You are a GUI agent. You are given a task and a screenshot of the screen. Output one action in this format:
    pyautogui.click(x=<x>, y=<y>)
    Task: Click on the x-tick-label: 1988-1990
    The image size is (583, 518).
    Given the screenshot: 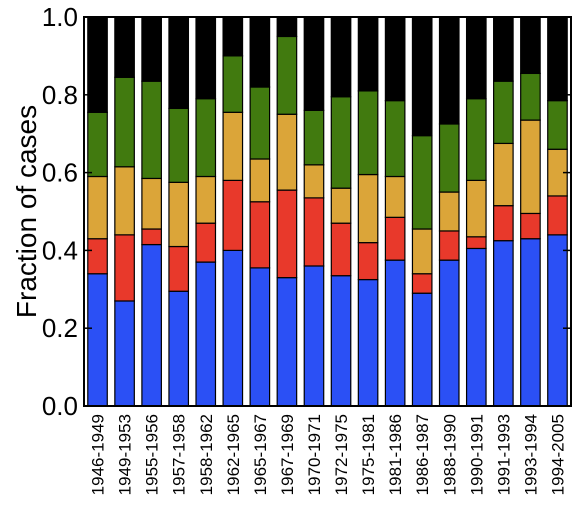 What is the action you would take?
    pyautogui.click(x=449, y=454)
    